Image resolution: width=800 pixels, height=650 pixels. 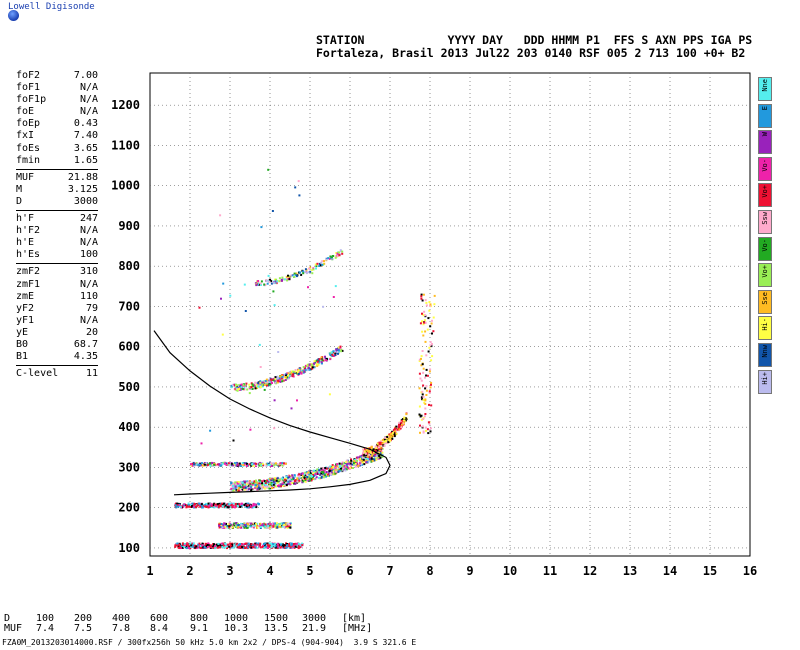 What do you see at coordinates (28, 160) in the screenshot?
I see `param-key: fmin` at bounding box center [28, 160].